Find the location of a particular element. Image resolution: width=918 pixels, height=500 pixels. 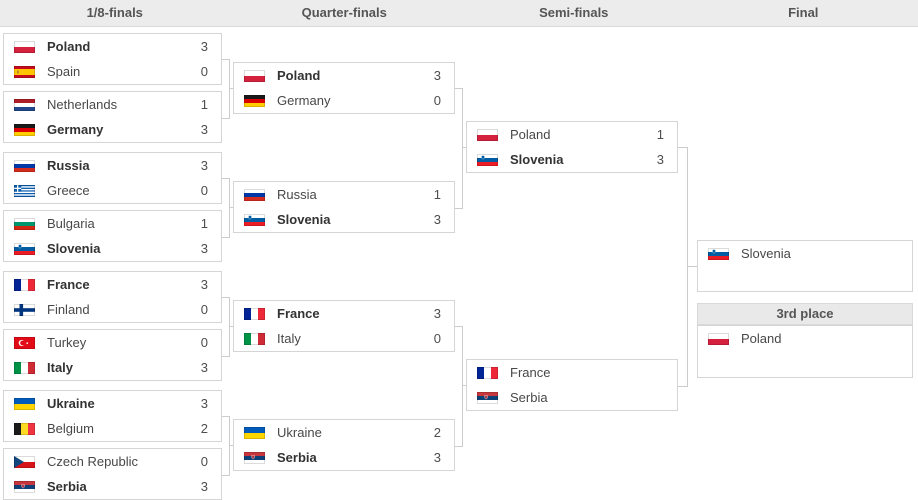

flag-germany-icon is located at coordinates (254, 101).